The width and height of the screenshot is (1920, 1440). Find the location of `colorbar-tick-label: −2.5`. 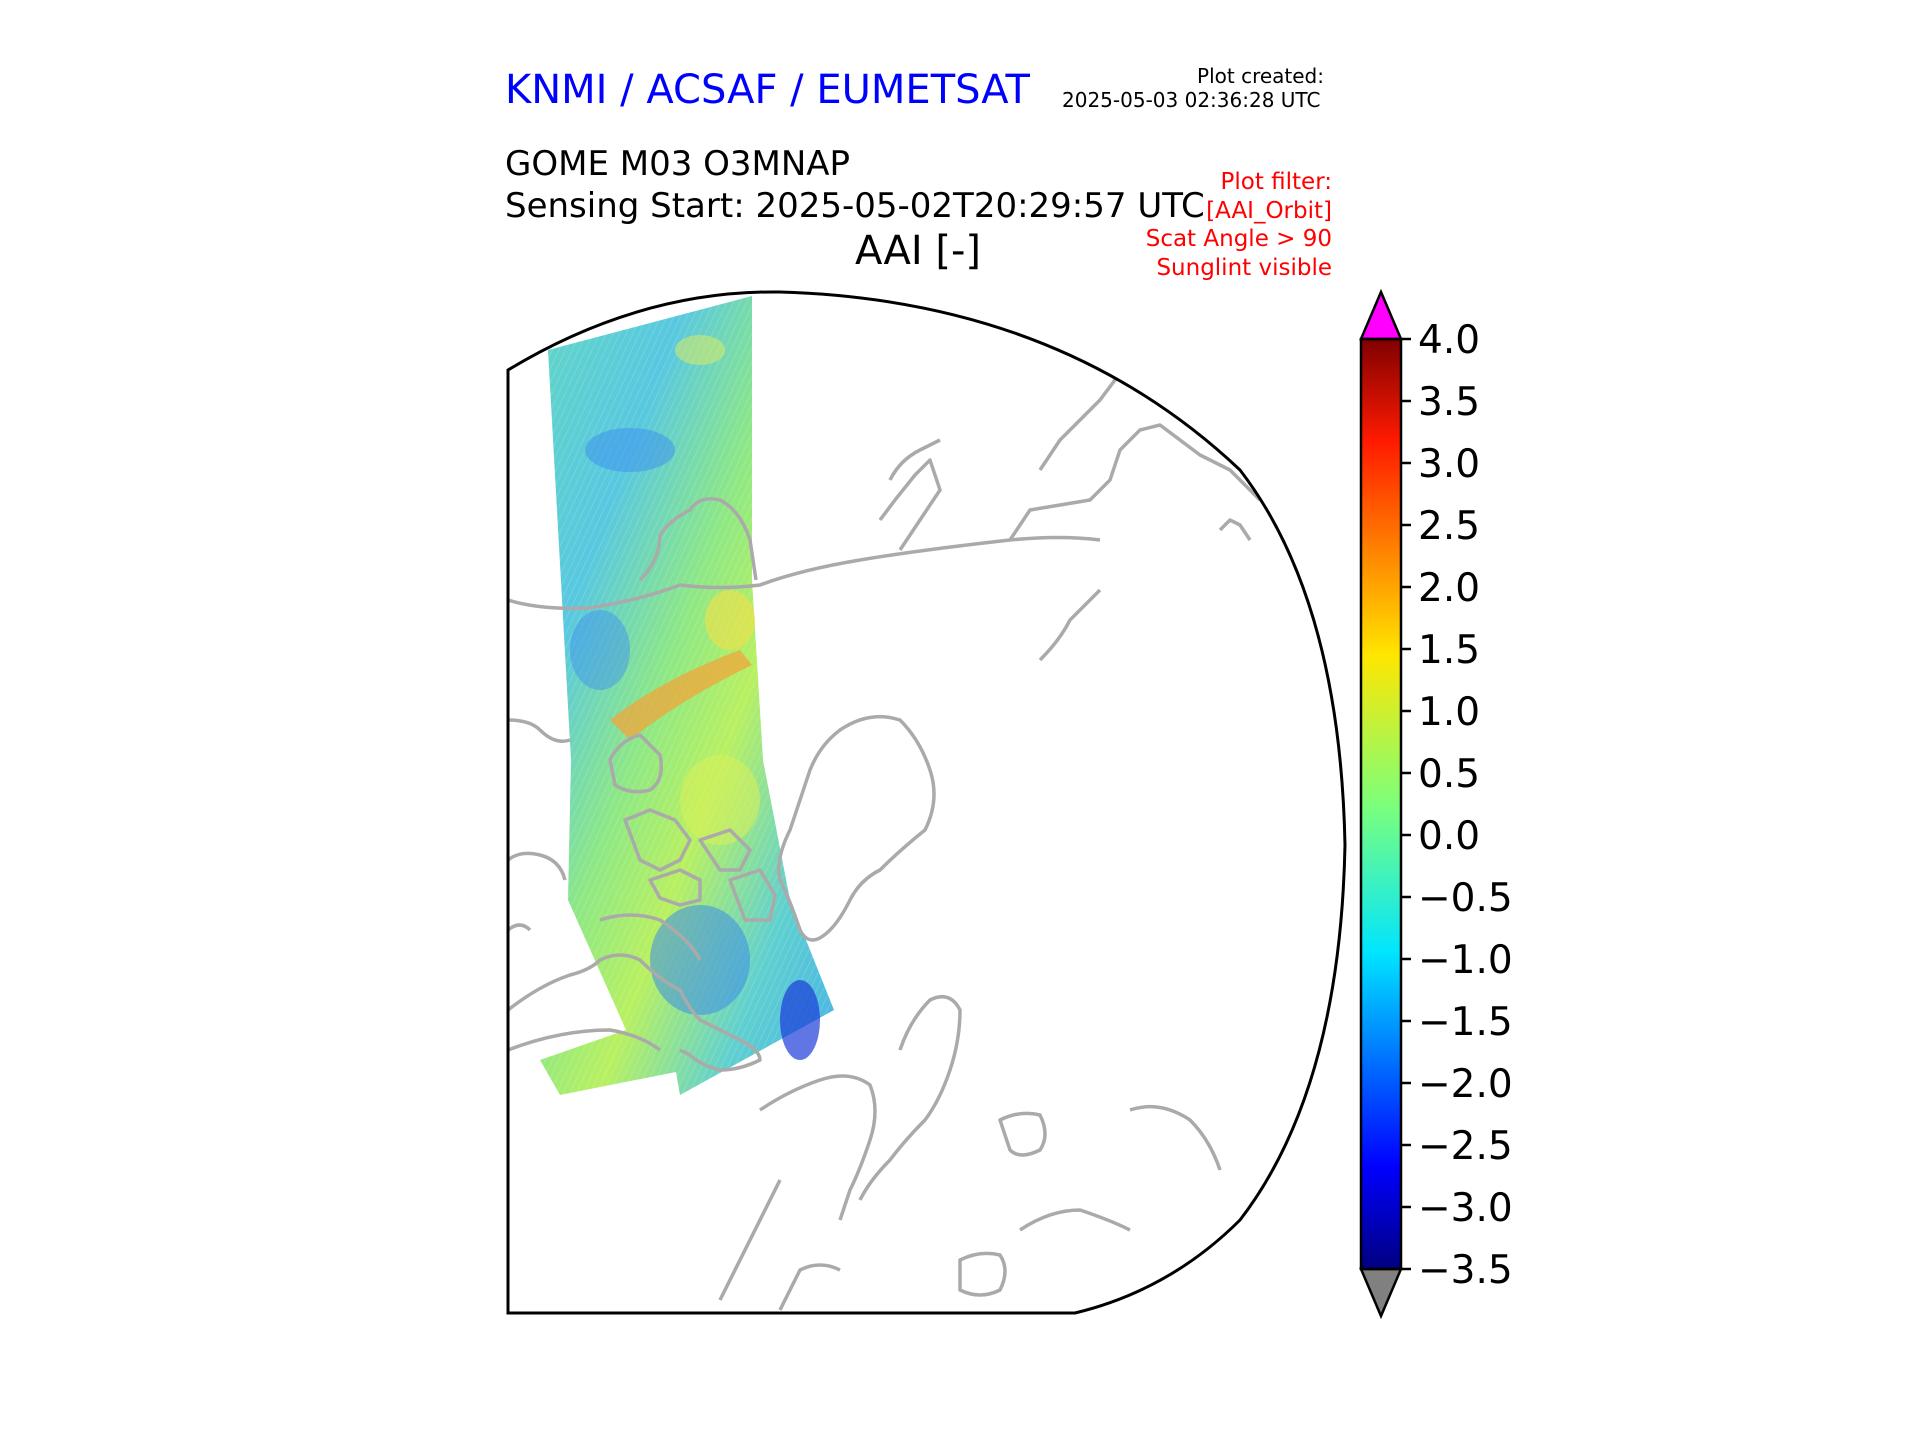

colorbar-tick-label: −2.5 is located at coordinates (1465, 1146).